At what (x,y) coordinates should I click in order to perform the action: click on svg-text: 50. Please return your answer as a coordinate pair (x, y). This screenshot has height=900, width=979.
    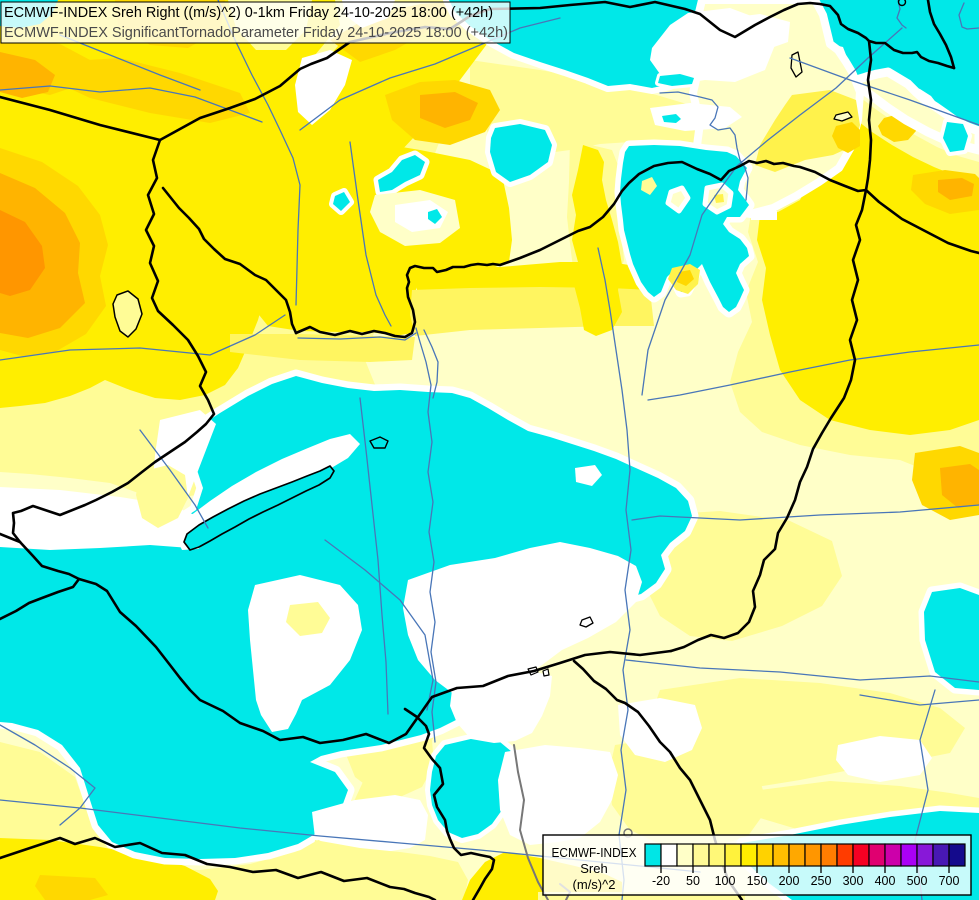
    Looking at the image, I should click on (693, 881).